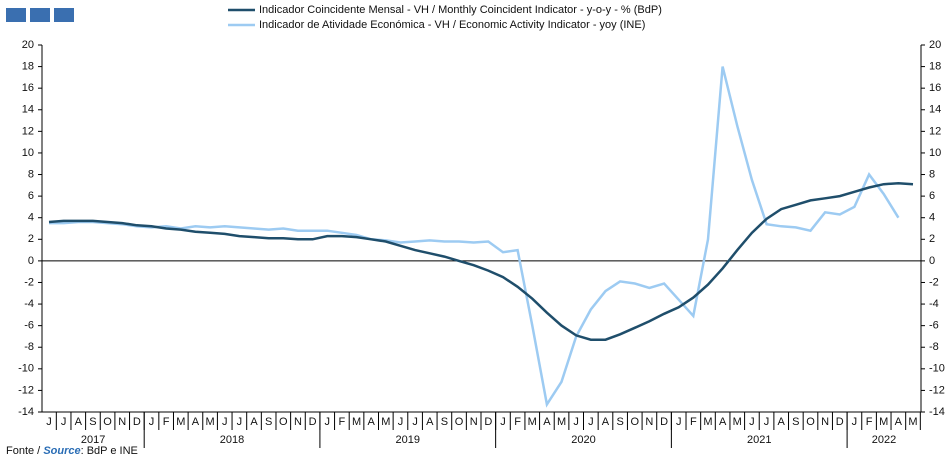  Describe the element at coordinates (408, 440) in the screenshot. I see `year-label: 2019` at that location.